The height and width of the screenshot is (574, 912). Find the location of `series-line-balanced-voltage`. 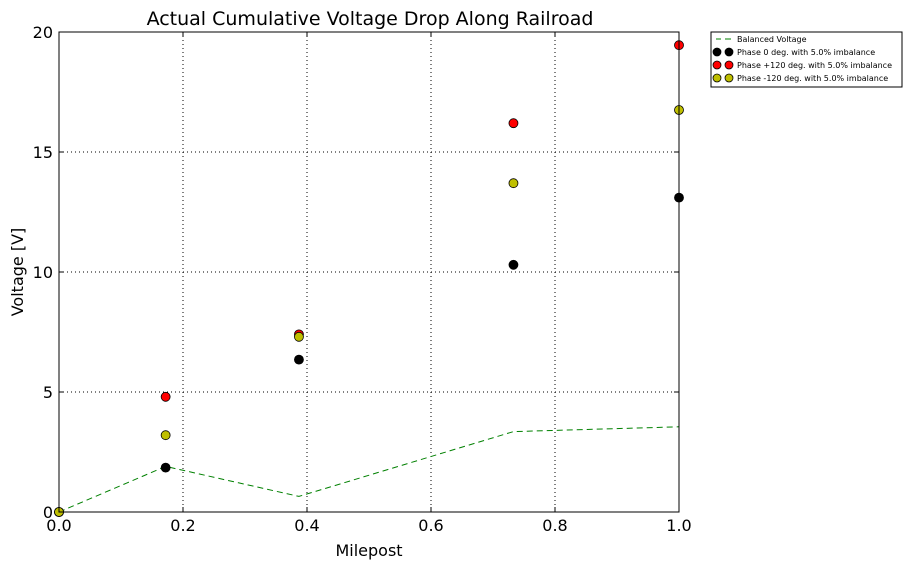

series-line-balanced-voltage is located at coordinates (369, 469).